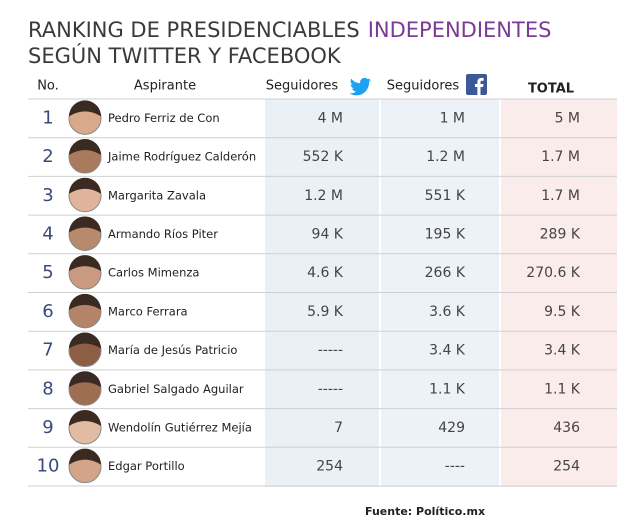 The image size is (640, 527). What do you see at coordinates (325, 312) in the screenshot?
I see `twitter-followers: 5.9 K` at bounding box center [325, 312].